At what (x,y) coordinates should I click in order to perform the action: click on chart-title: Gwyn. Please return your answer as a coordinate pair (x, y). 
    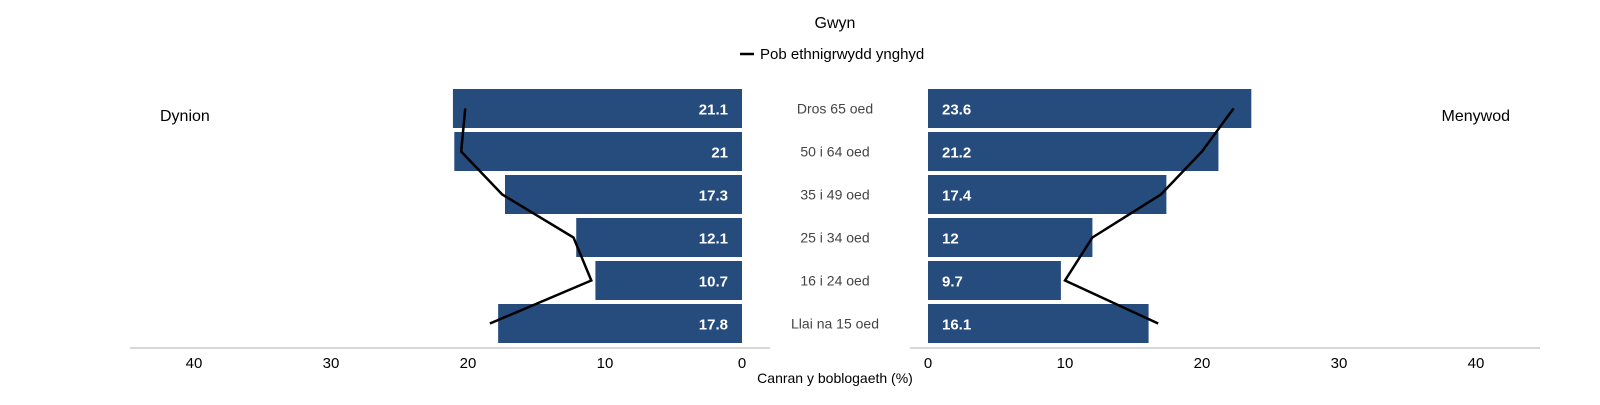
    Looking at the image, I should click on (835, 23).